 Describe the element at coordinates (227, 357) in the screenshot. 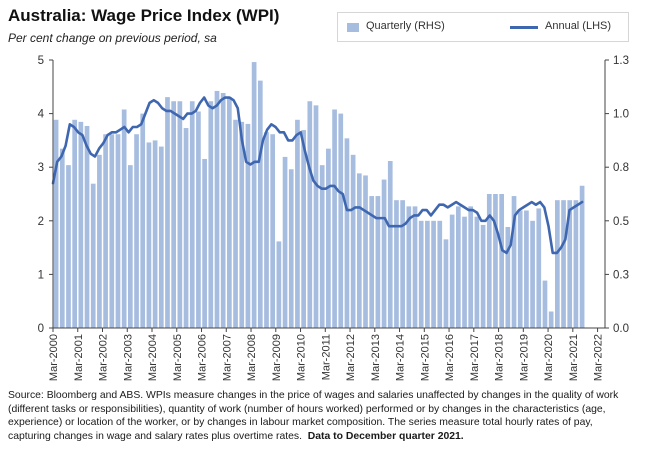

I see `x-tick-label: Mar-2007` at that location.